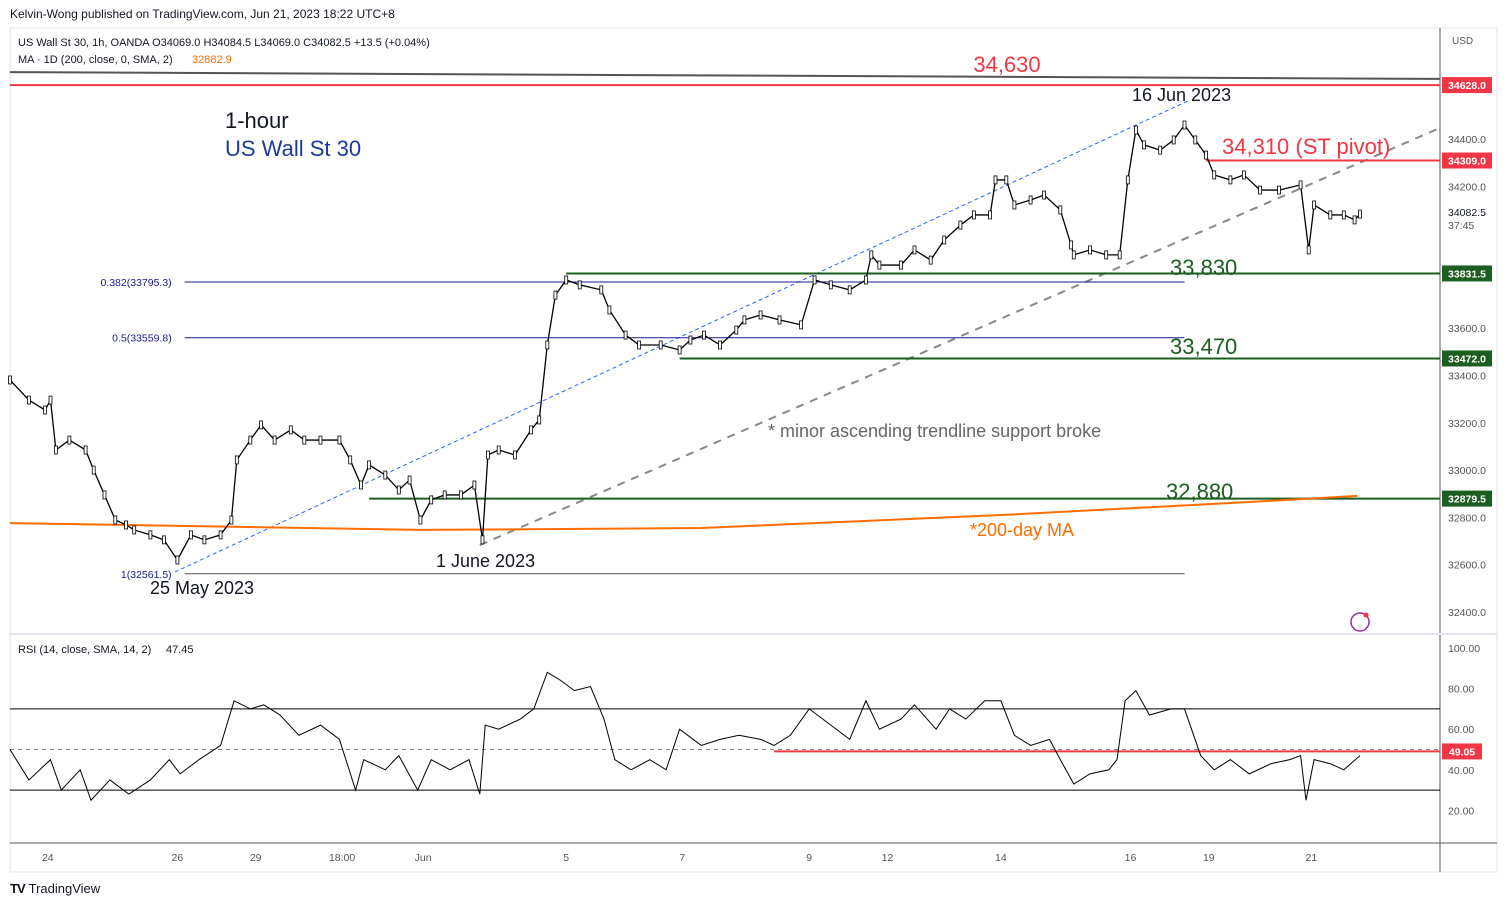 Image resolution: width=1507 pixels, height=907 pixels. Describe the element at coordinates (1022, 530) in the screenshot. I see `ma-note: *200-day MA` at that location.